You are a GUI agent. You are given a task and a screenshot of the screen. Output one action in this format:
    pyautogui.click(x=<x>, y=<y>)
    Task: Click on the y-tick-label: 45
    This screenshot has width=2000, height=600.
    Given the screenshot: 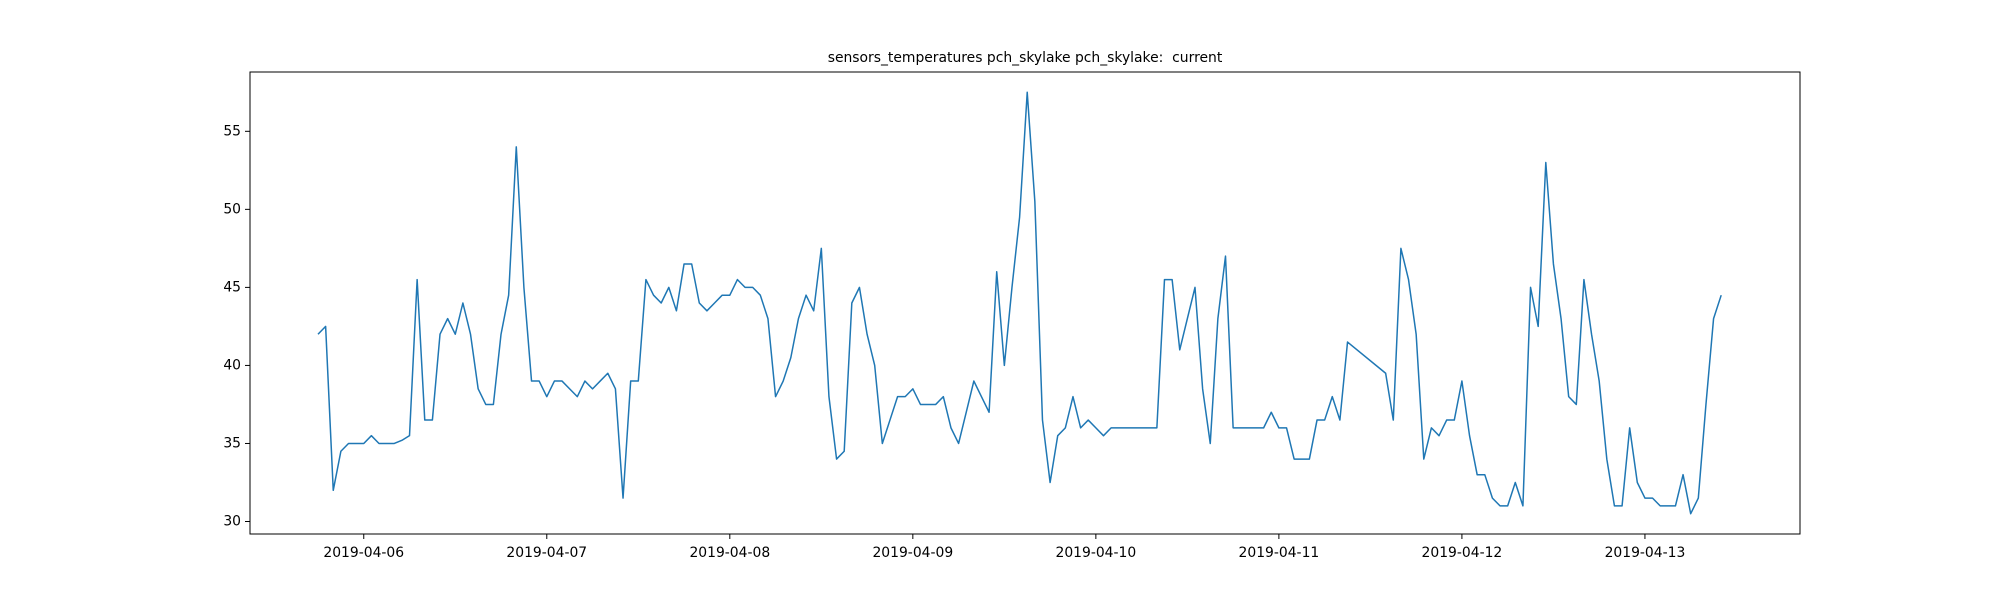 What is the action you would take?
    pyautogui.click(x=232, y=287)
    